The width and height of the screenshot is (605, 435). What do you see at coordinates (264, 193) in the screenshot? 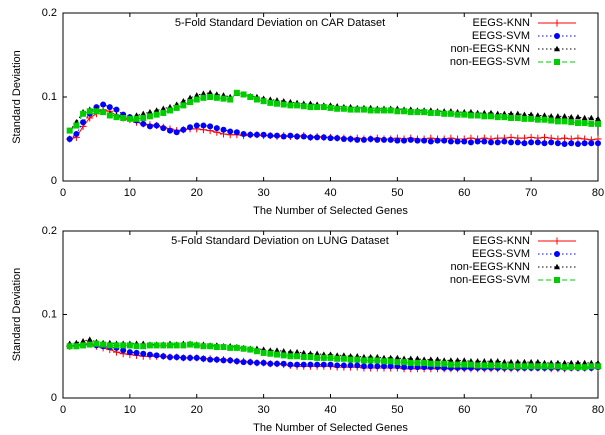
I see `x-tick-label: 30` at bounding box center [264, 193].